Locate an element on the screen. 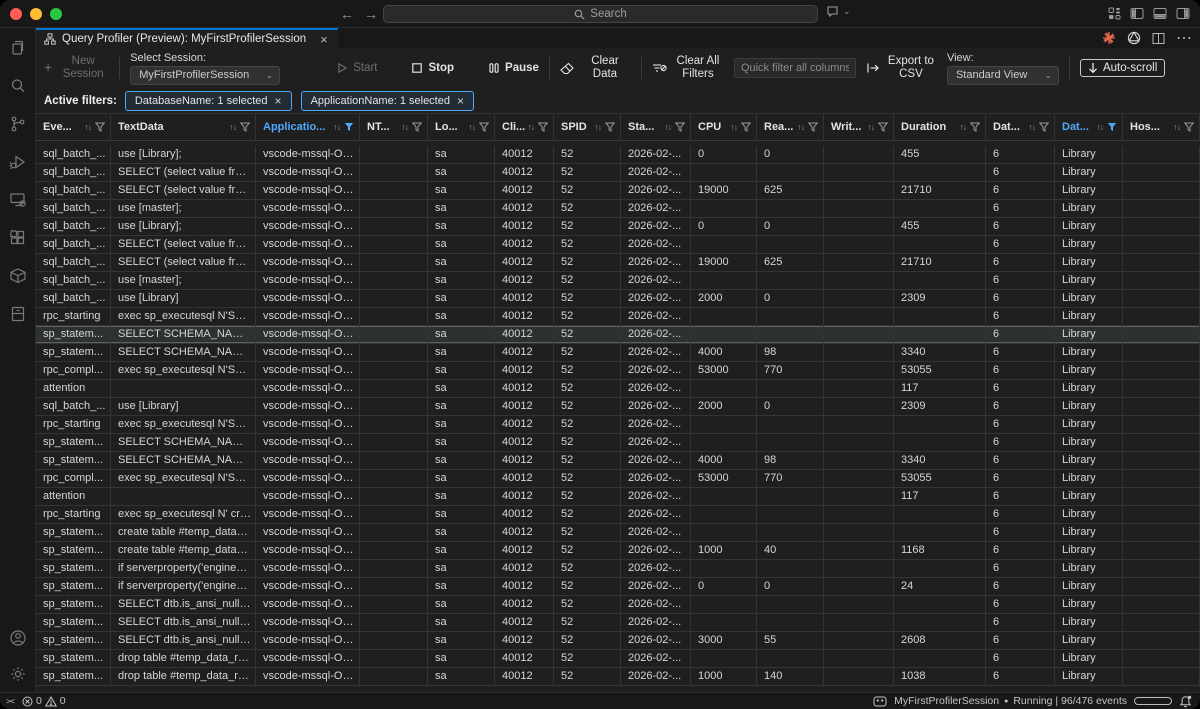 The height and width of the screenshot is (709, 1200). clear-all-filters-button: Clear All Filters is located at coordinates (688, 68).